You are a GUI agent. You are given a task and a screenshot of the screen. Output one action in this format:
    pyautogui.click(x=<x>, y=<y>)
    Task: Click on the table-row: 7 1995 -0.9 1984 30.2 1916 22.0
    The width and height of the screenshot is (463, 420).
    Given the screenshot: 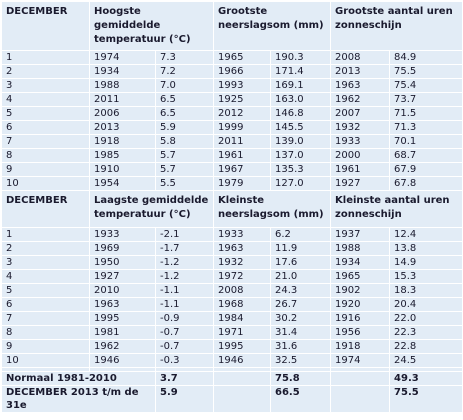 What is the action you would take?
    pyautogui.click(x=232, y=318)
    